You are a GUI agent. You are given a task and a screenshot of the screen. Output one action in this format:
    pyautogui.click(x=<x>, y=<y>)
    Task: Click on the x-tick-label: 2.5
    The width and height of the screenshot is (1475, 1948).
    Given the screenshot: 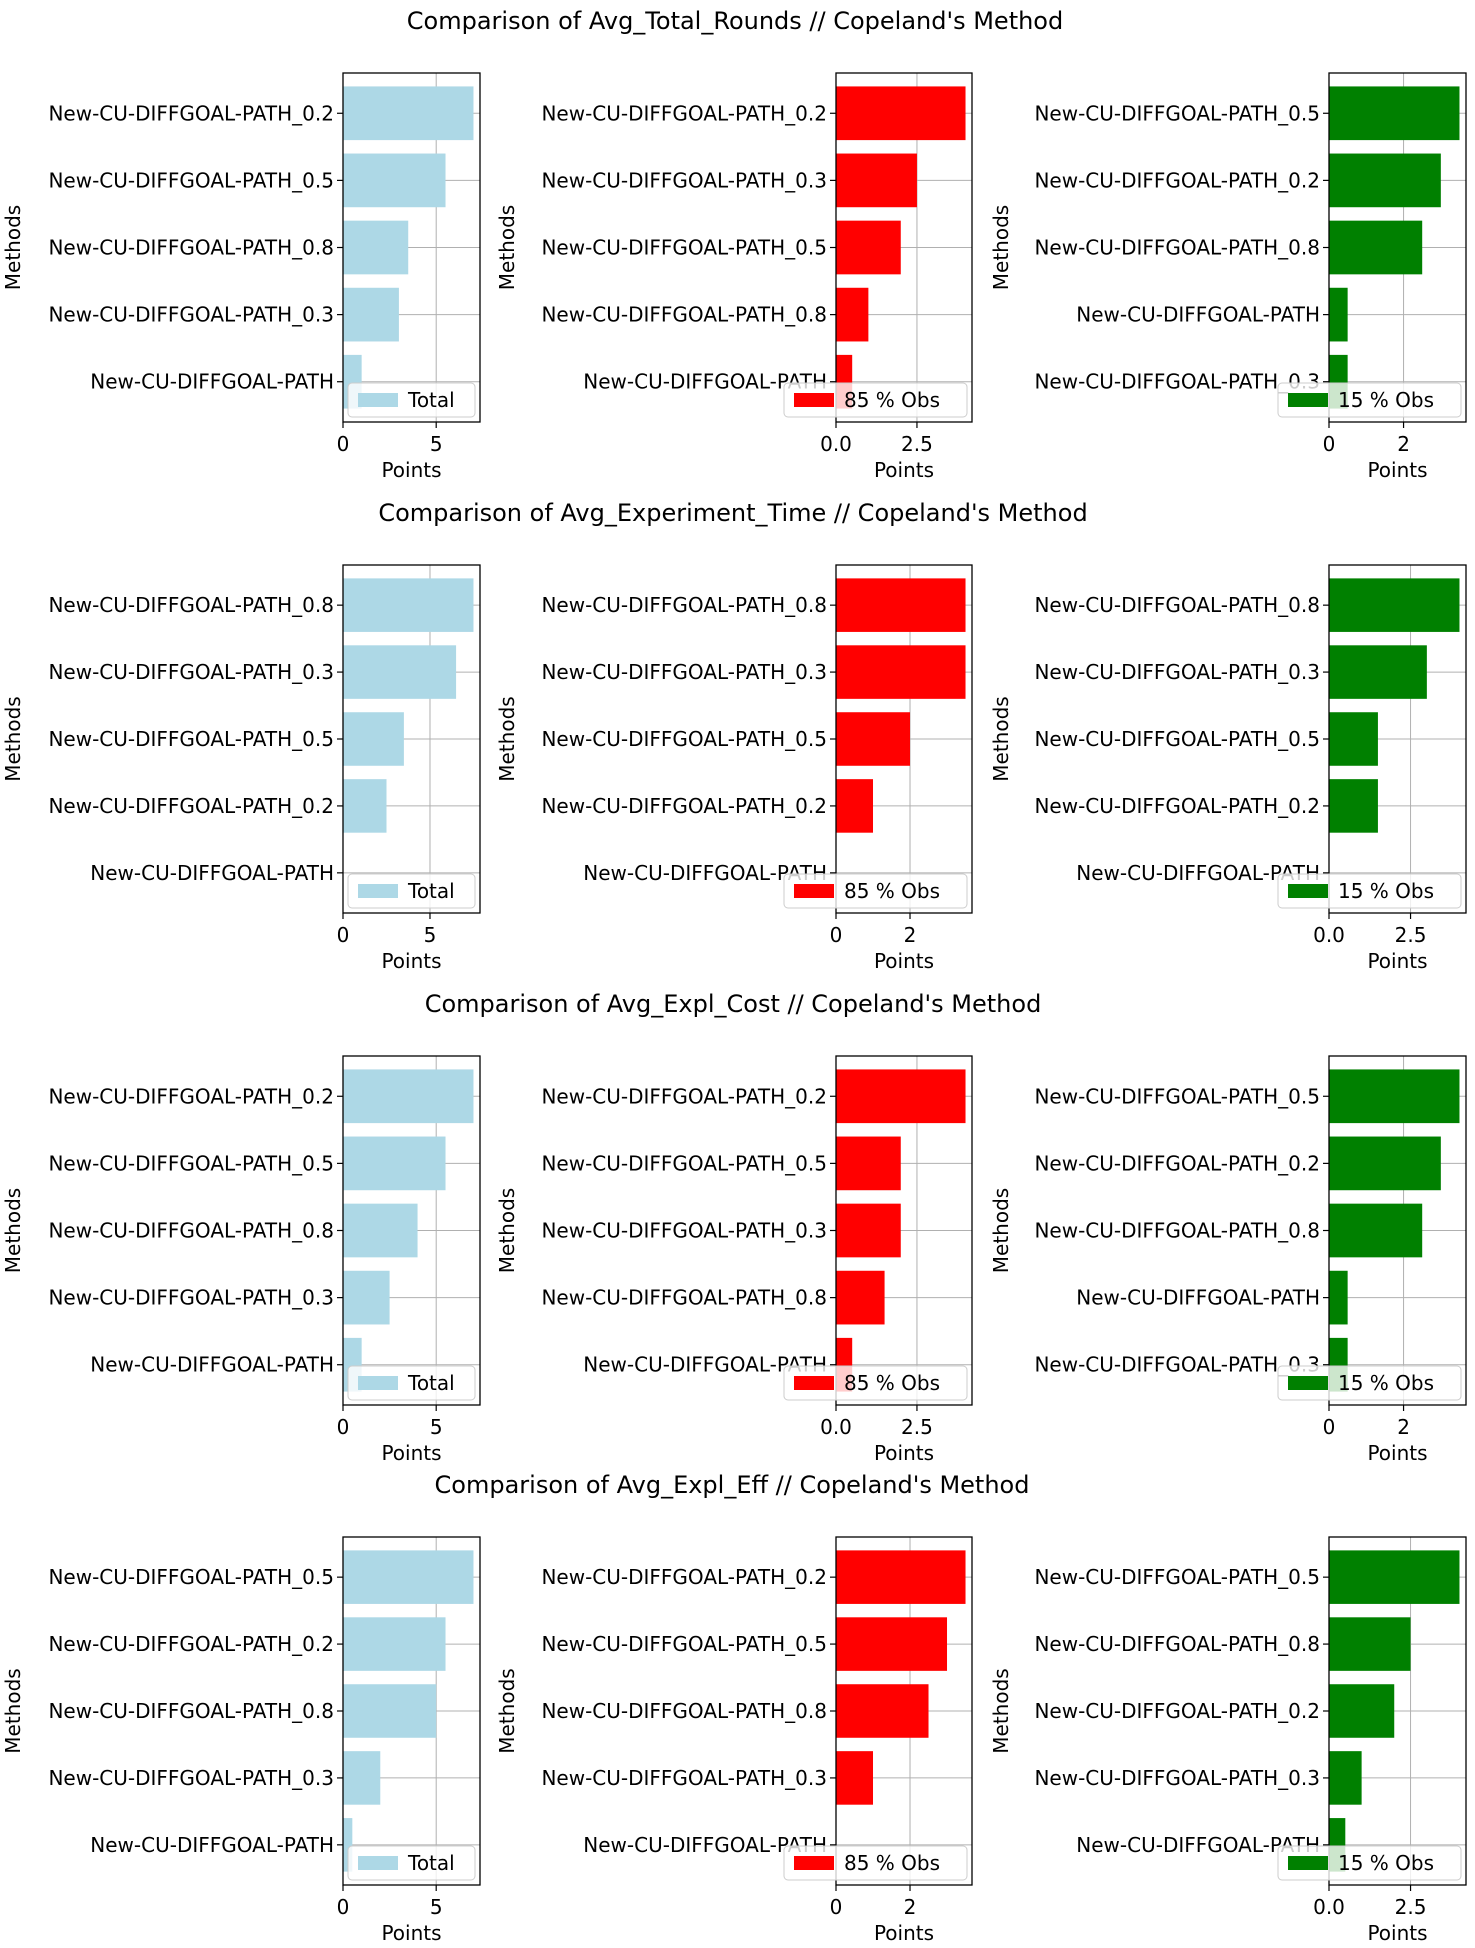 What is the action you would take?
    pyautogui.click(x=917, y=444)
    